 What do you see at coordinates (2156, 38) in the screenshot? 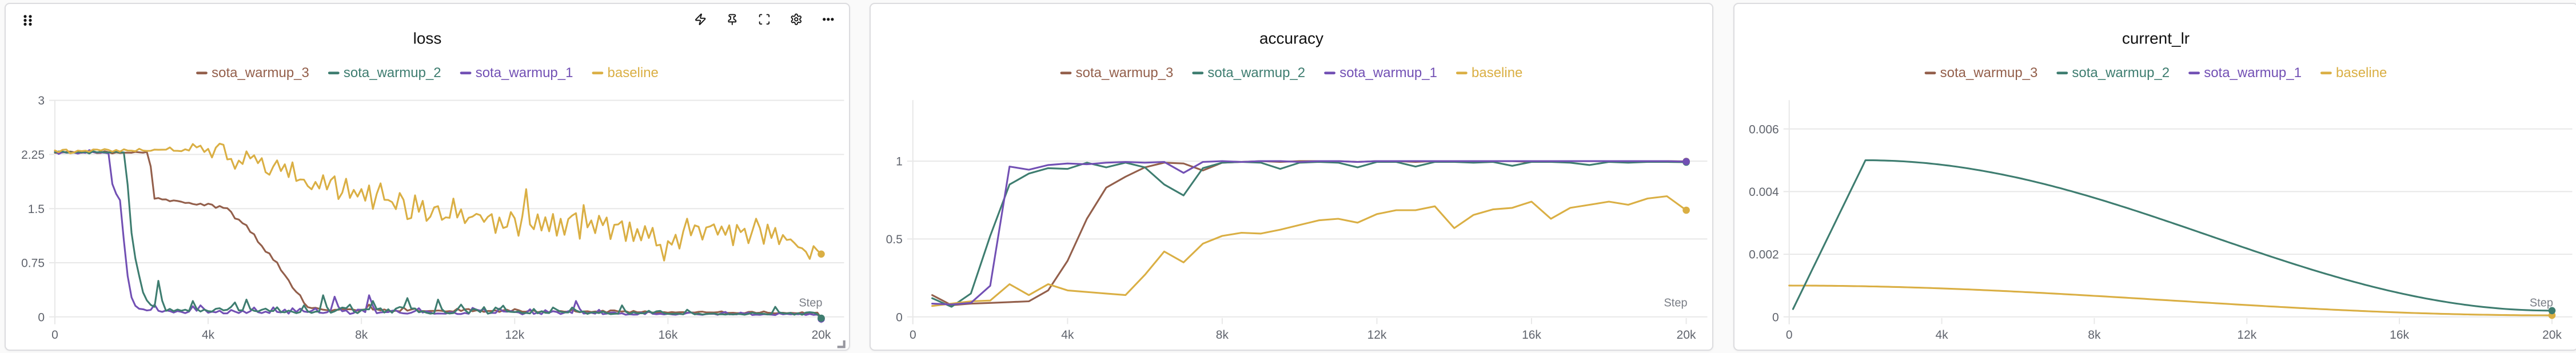
I see `svg-text: current_lr` at bounding box center [2156, 38].